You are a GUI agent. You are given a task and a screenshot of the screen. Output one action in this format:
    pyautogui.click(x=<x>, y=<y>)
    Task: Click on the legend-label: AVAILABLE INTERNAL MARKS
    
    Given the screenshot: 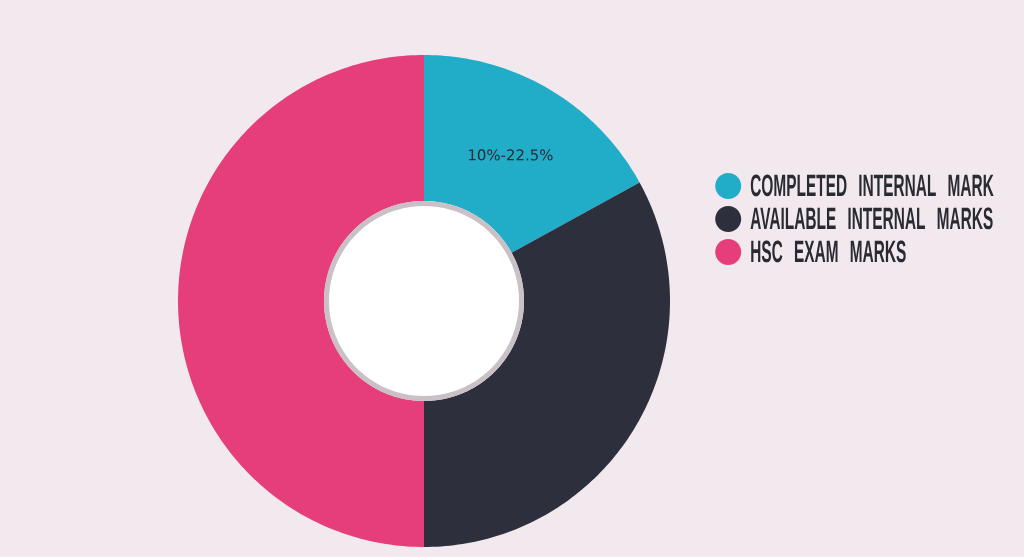 What is the action you would take?
    pyautogui.click(x=871, y=218)
    